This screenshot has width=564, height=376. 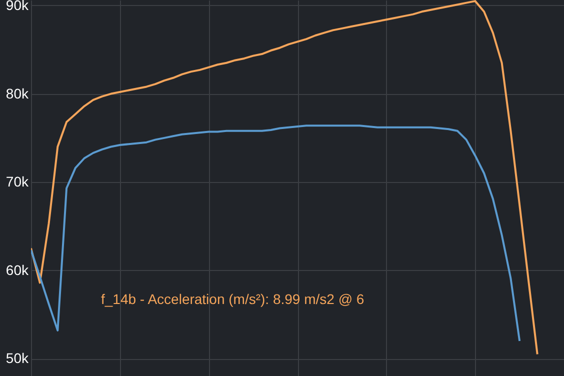 I want to click on y-tick-label: 50k, so click(x=18, y=358).